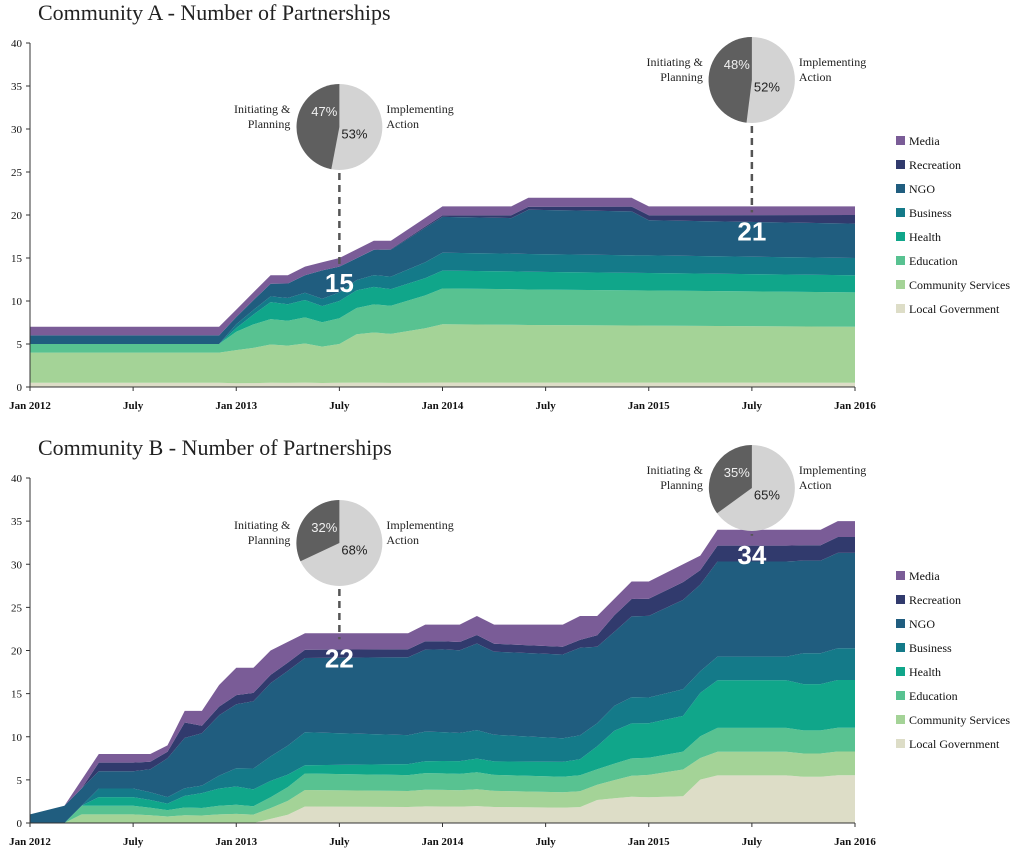 The image size is (1024, 853). What do you see at coordinates (767, 87) in the screenshot?
I see `pie-percent-implementing: 52%` at bounding box center [767, 87].